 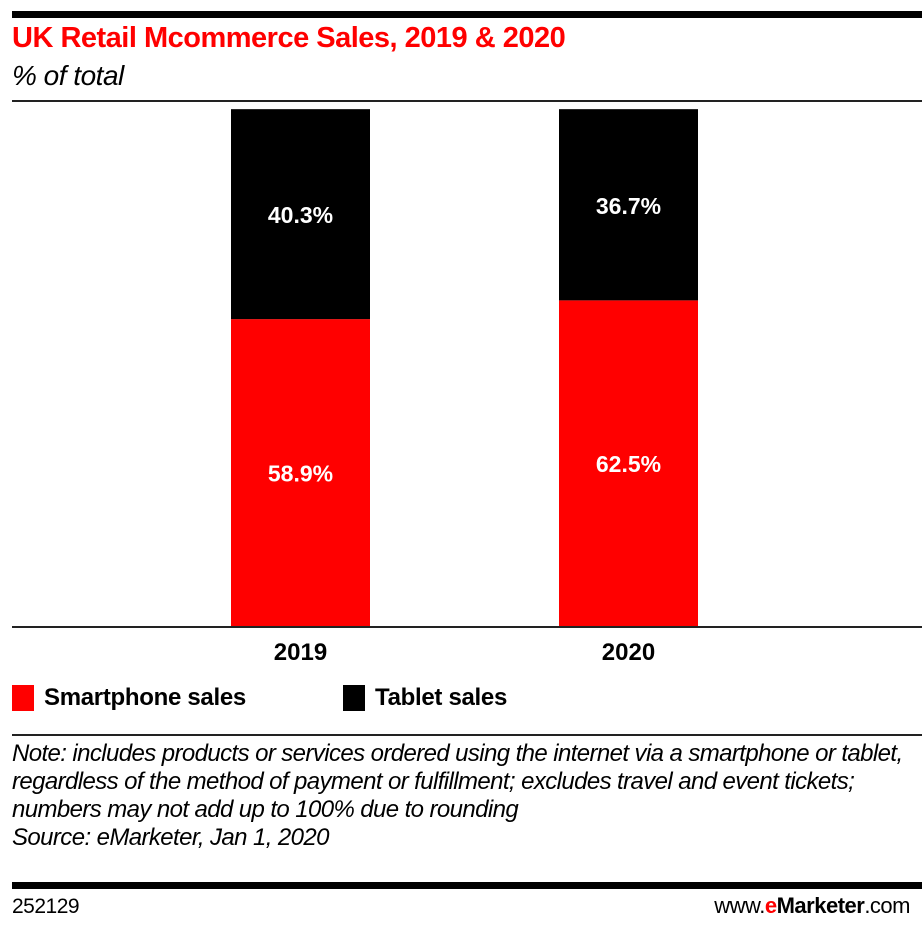 I want to click on legend-label-smartphone: Smartphone sales, so click(x=145, y=697).